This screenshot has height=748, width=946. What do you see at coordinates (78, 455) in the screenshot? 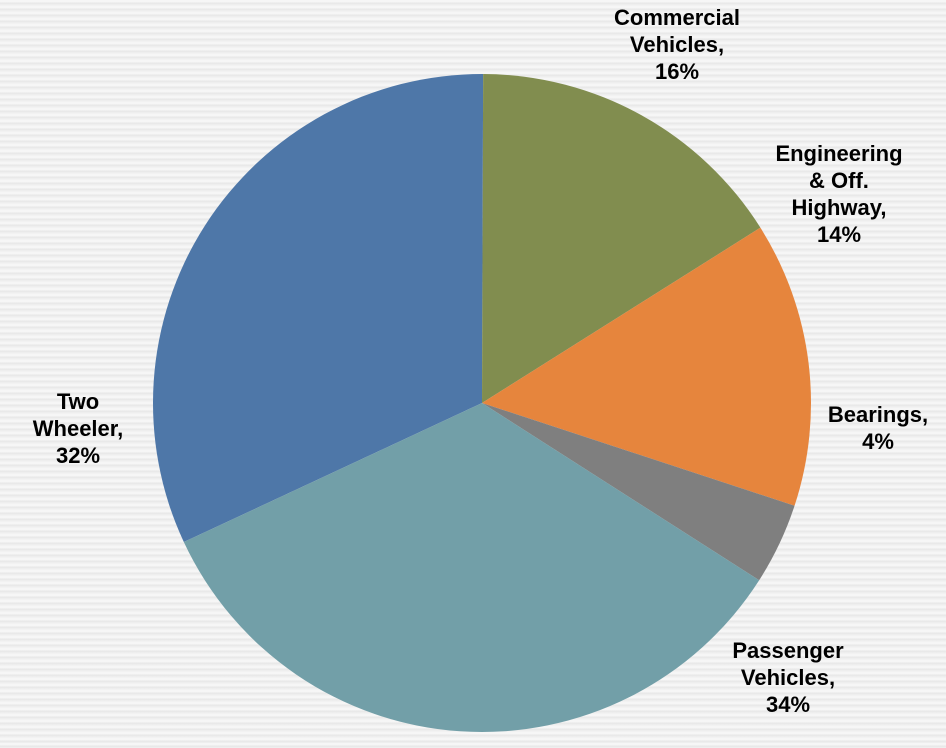
I see `data-label-line: 32%` at bounding box center [78, 455].